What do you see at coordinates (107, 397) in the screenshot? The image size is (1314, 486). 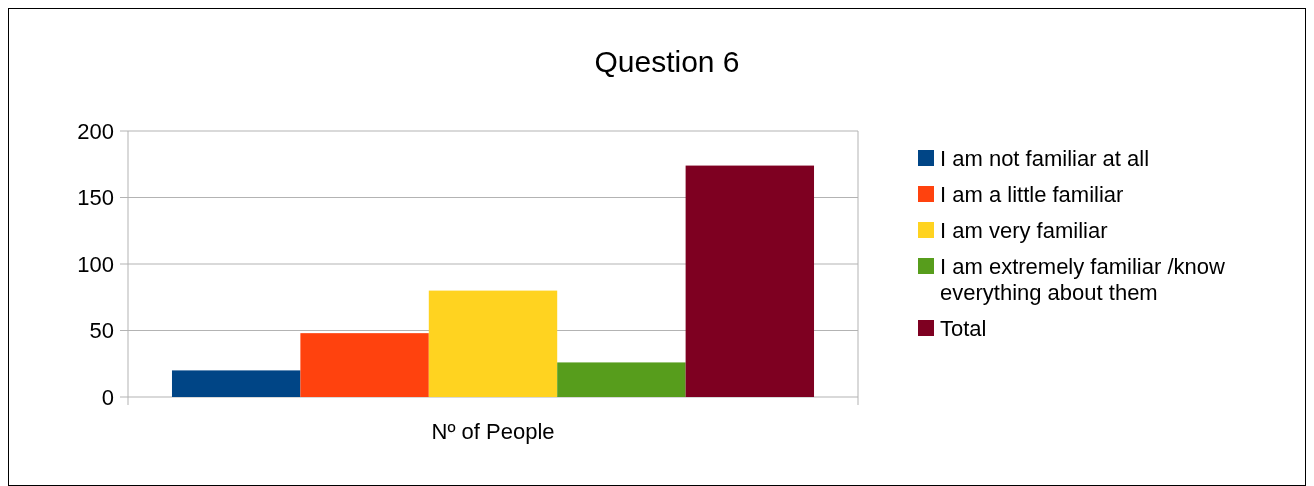 I see `y-tick-label: 0` at bounding box center [107, 397].